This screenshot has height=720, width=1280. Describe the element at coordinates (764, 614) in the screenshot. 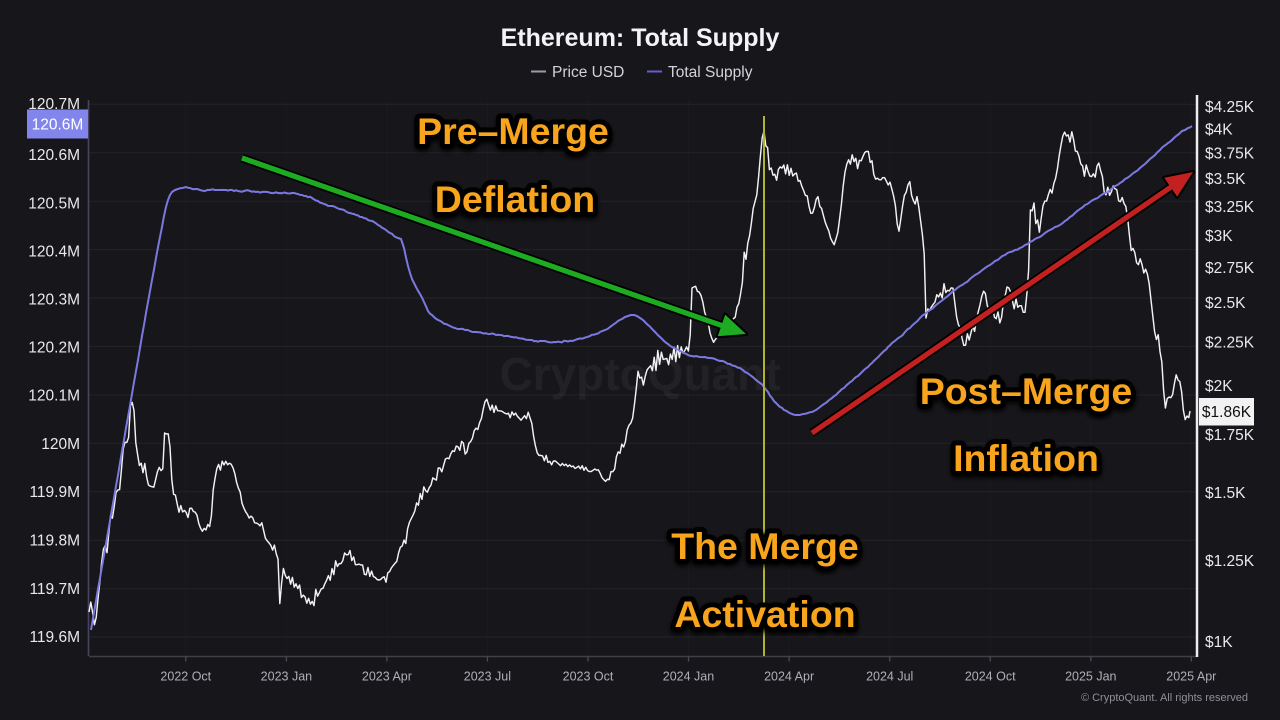

I see `svg-text: Activation` at that location.